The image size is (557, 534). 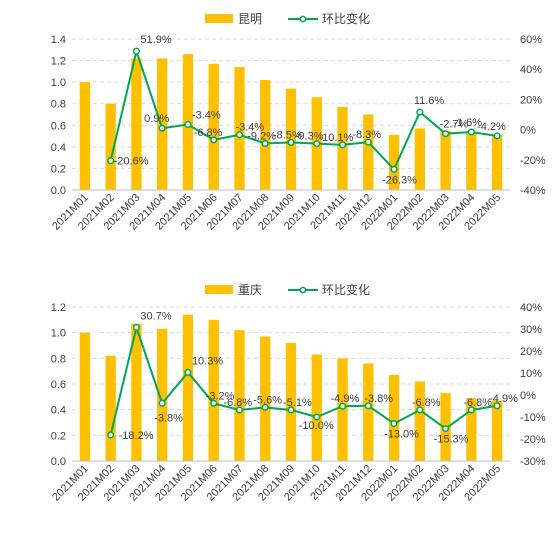 What do you see at coordinates (156, 119) in the screenshot?
I see `line-data-label: 0.9%` at bounding box center [156, 119].